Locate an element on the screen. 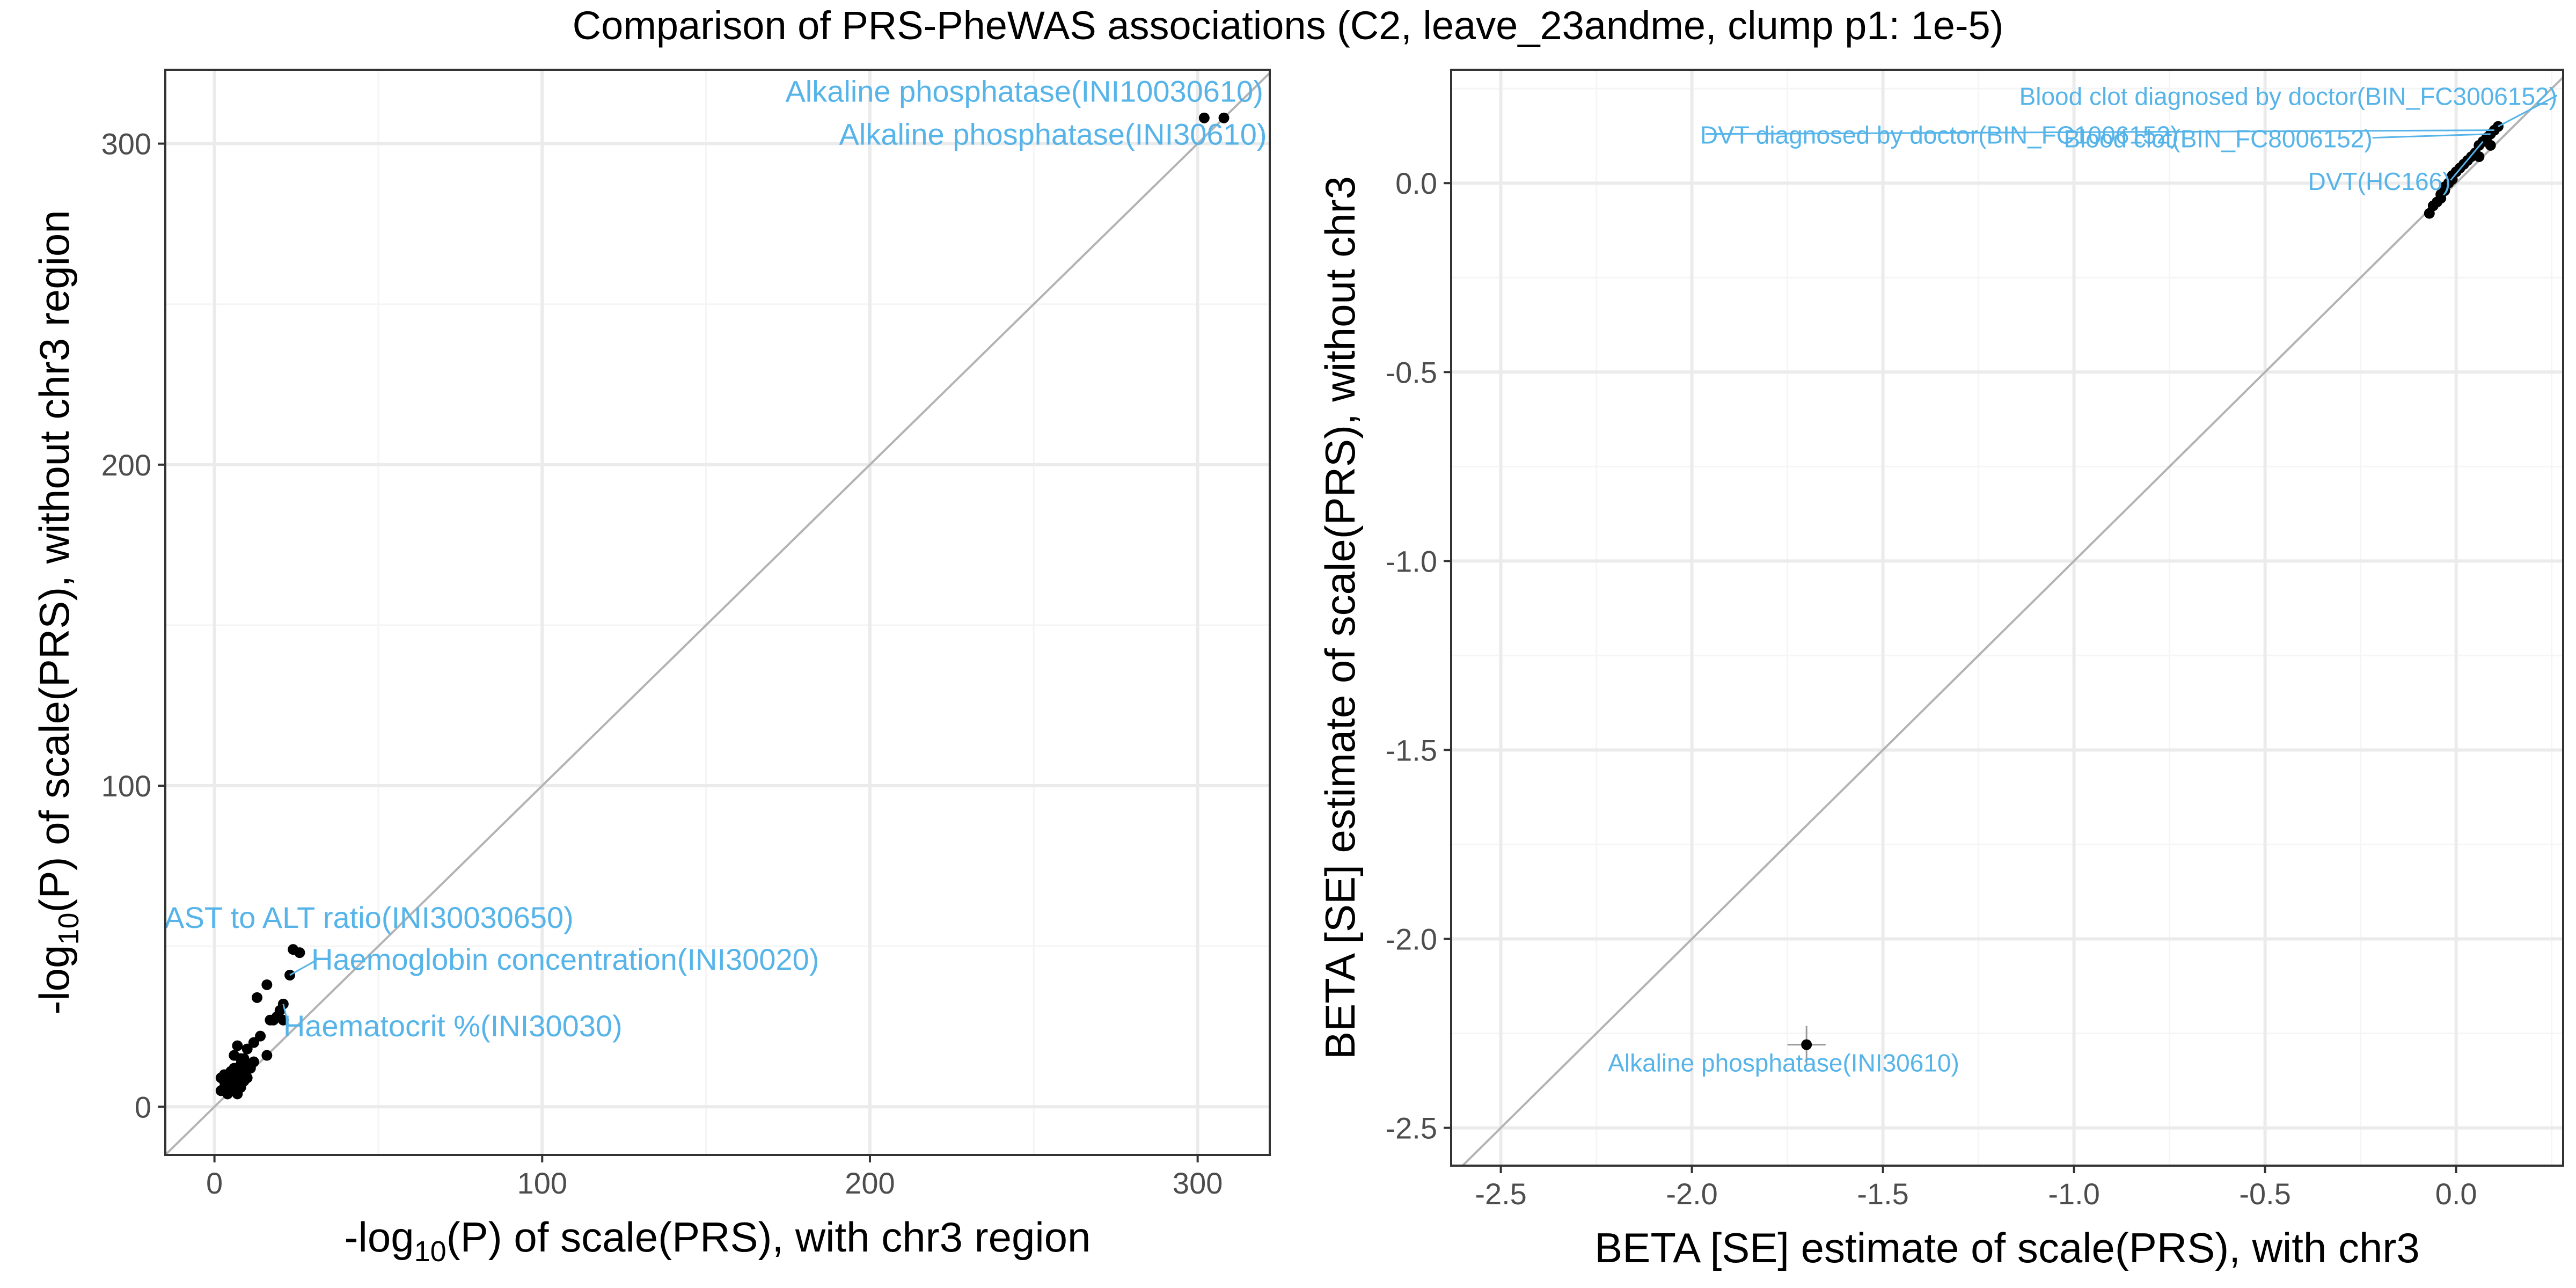 The height and width of the screenshot is (1288, 2576). x-tick-label: 0.0 is located at coordinates (2456, 1194).